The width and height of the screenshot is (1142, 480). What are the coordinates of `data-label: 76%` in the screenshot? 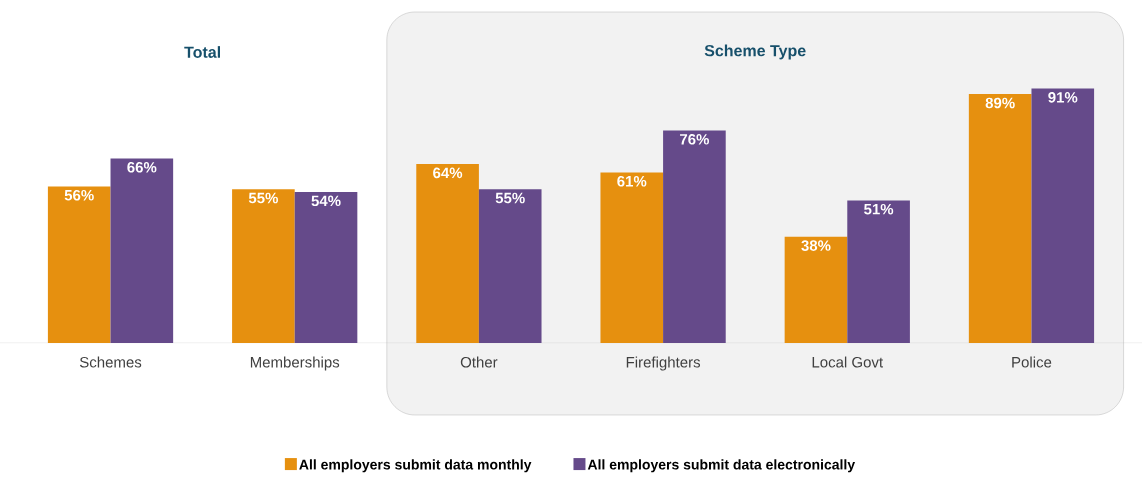 It's located at (695, 139).